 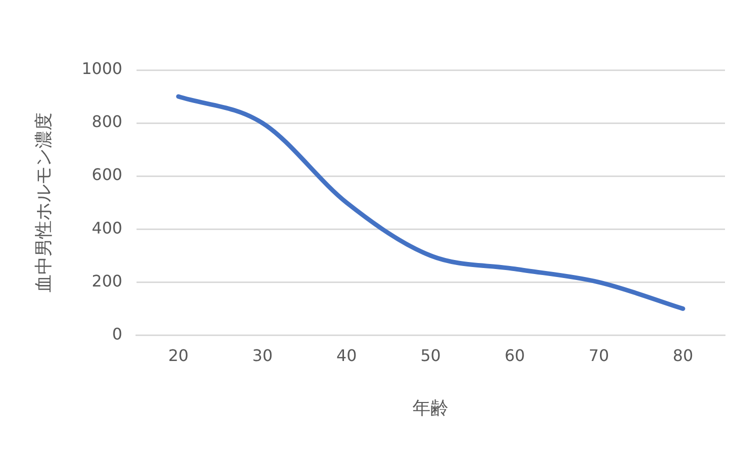 I want to click on y-axis-title: 血中男性ホルモン濃度, so click(x=43, y=202).